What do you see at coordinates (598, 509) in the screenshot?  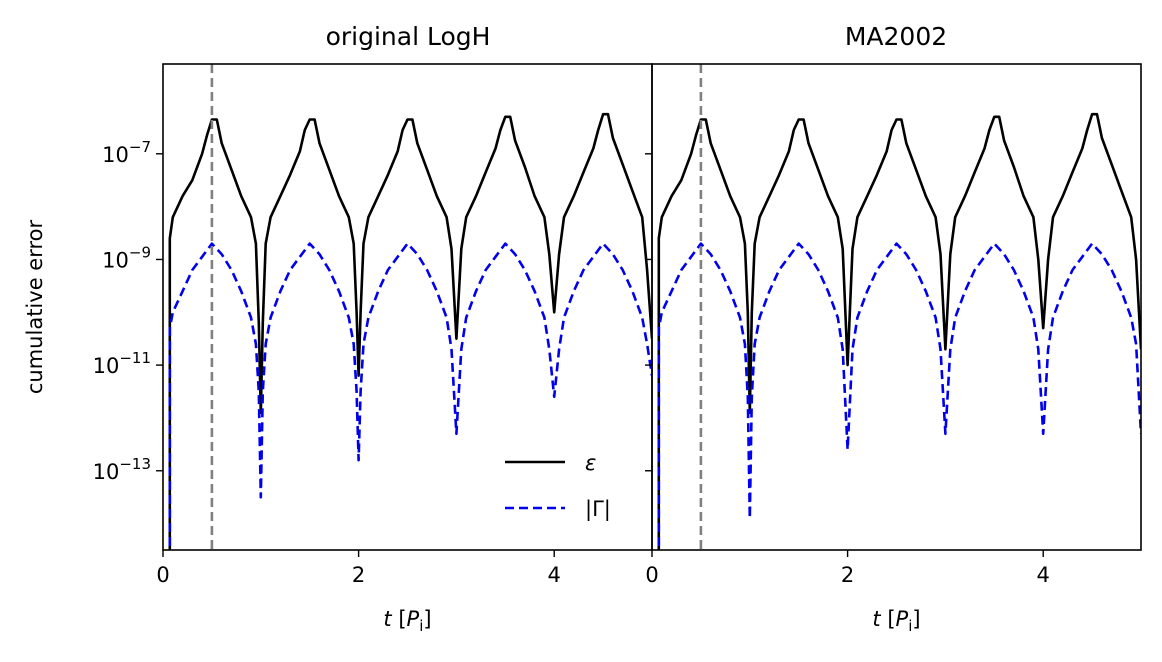 I see `legend-gamma-label: |Γ|` at bounding box center [598, 509].